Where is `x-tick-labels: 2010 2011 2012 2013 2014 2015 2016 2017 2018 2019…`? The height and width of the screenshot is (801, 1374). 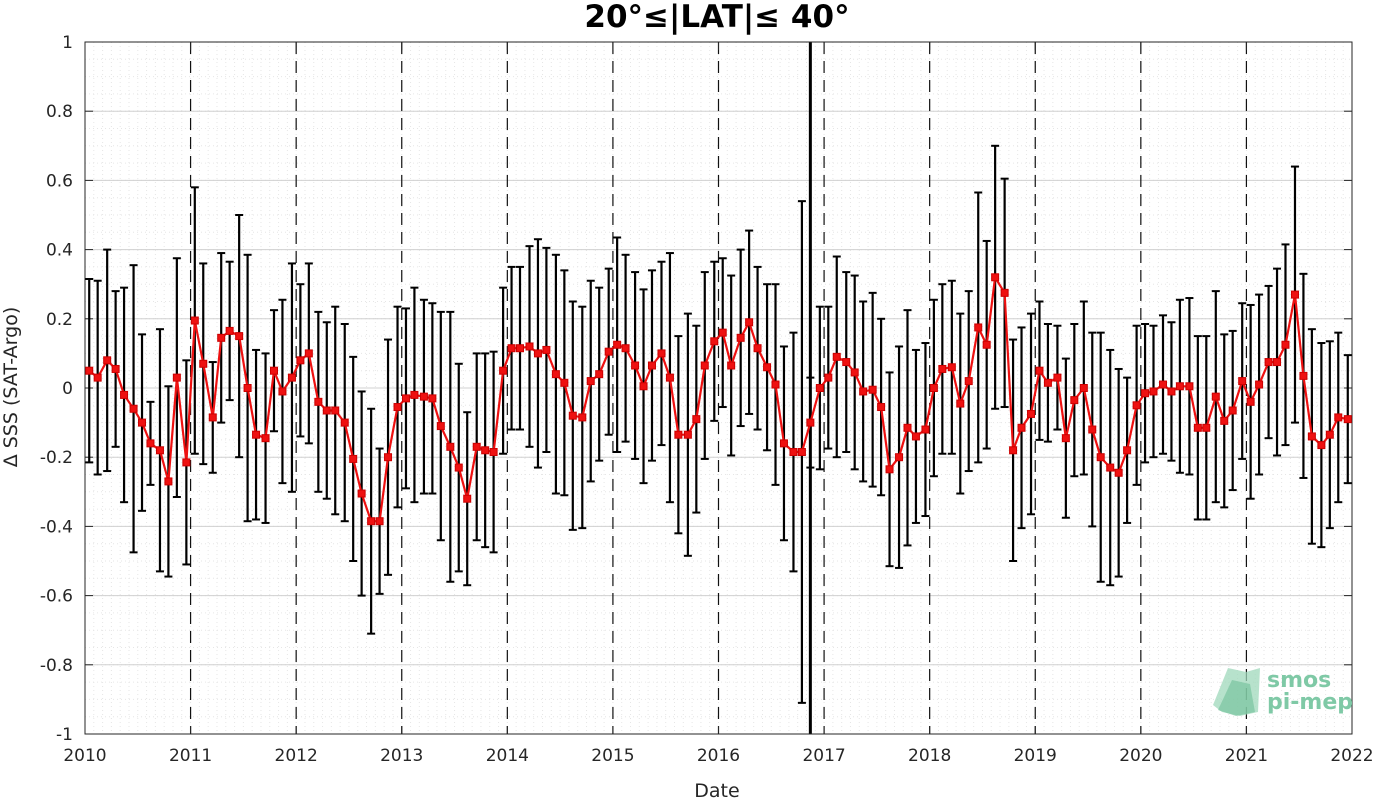 x-tick-labels: 2010 2011 2012 2013 2014 2015 2016 2017 2018 2019… is located at coordinates (718, 756).